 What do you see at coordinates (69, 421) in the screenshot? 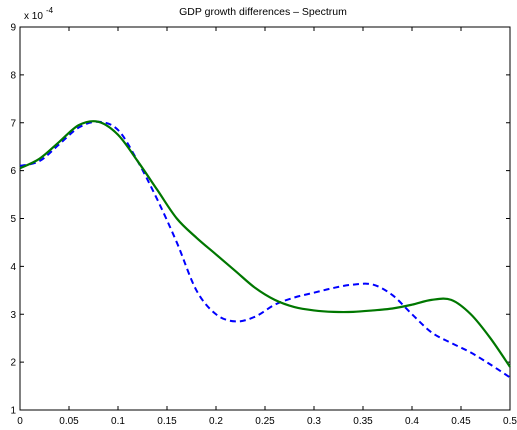
I see `x-tick-label: 0.05` at bounding box center [69, 421].